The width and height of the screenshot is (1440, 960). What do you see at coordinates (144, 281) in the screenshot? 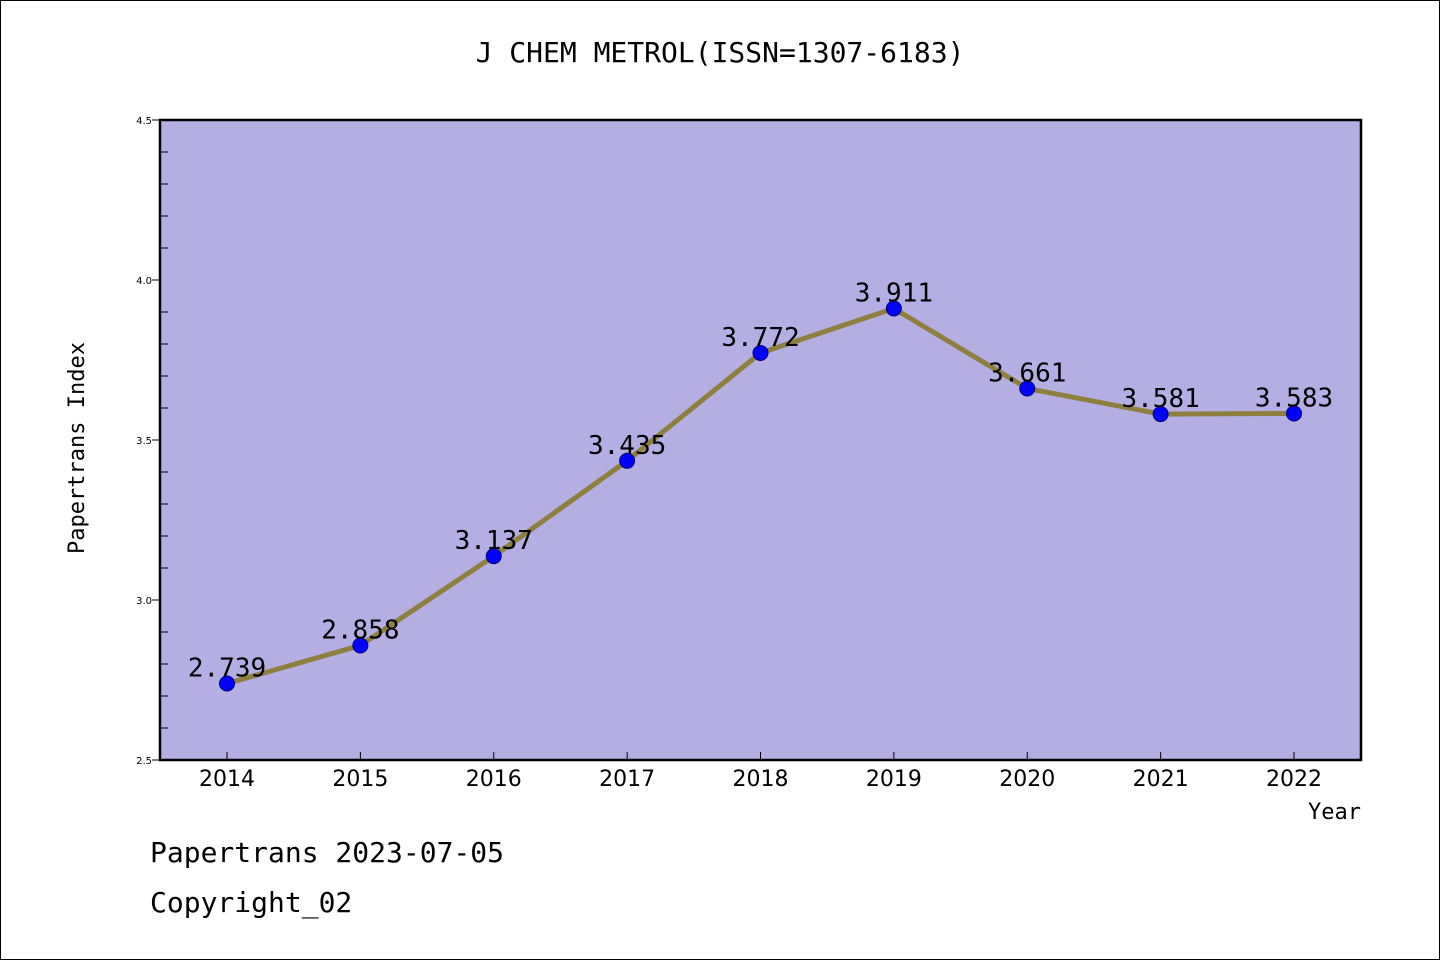
I see `y-tick-label: 4.0` at bounding box center [144, 281].